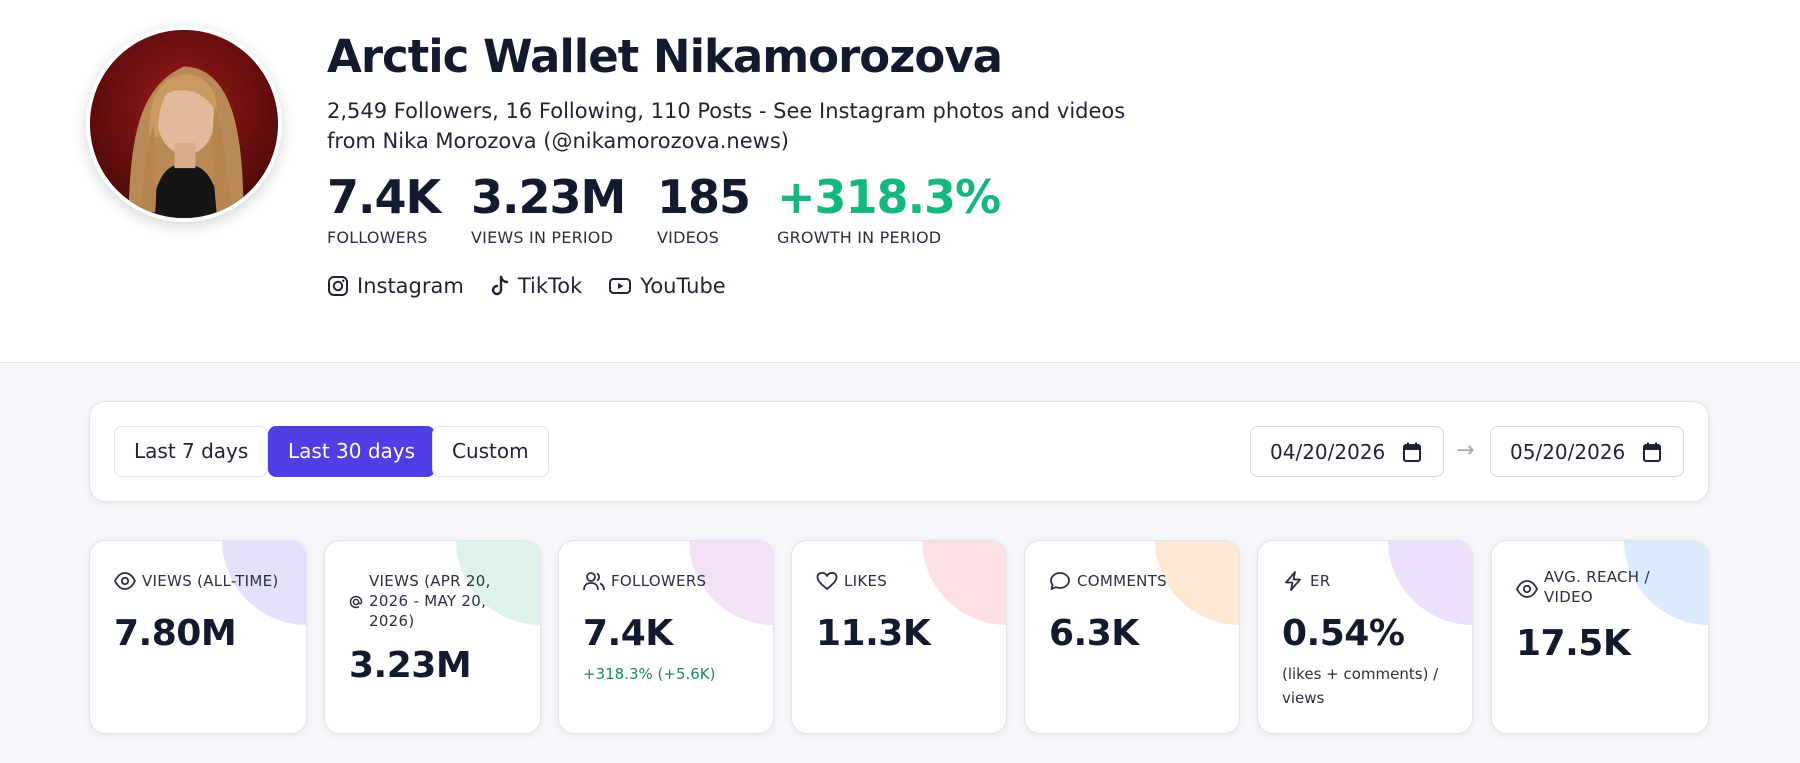 The height and width of the screenshot is (763, 1800). I want to click on stat-label: VIDEOS, so click(688, 237).